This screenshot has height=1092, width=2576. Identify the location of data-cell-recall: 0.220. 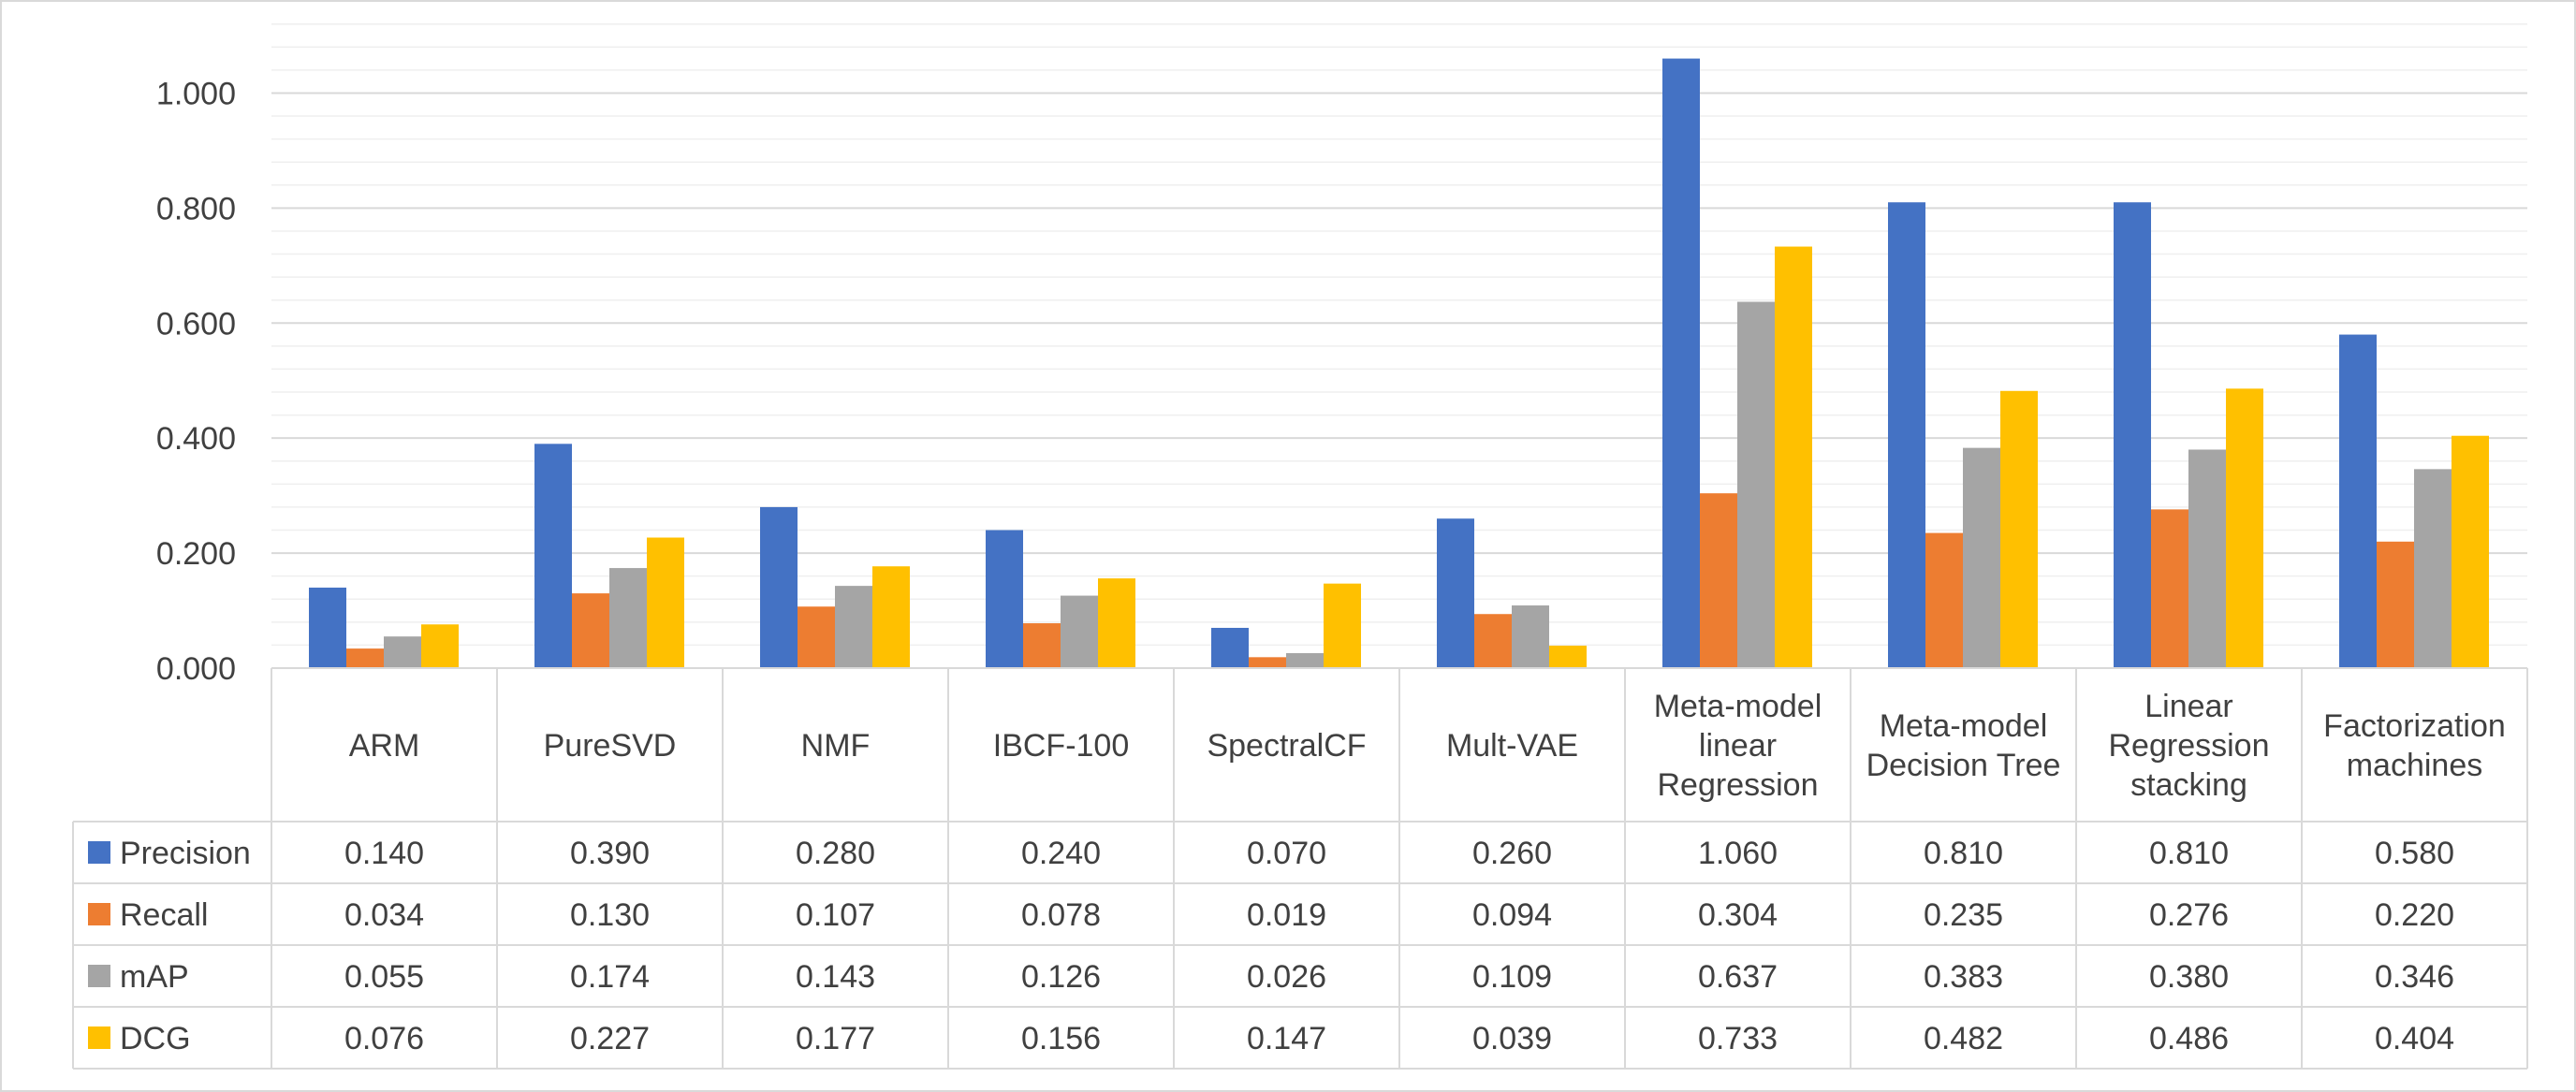
(2414, 915).